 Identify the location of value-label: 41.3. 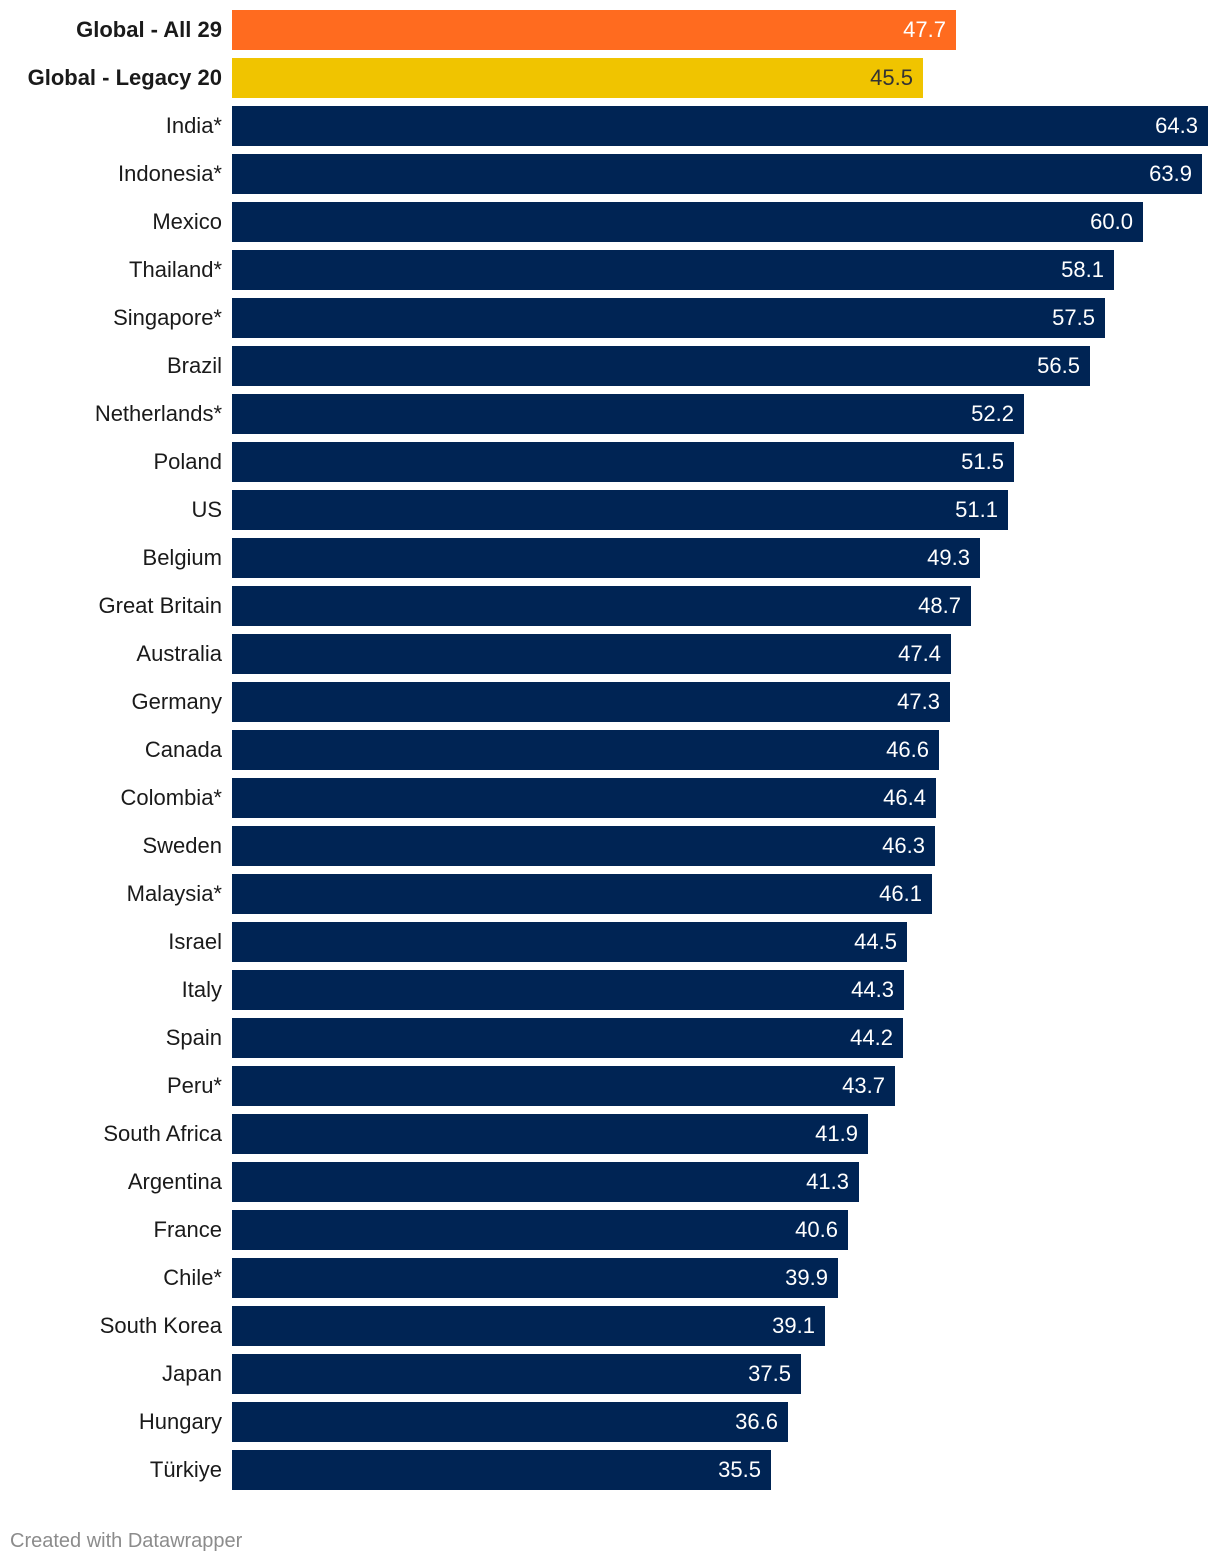
(827, 1181).